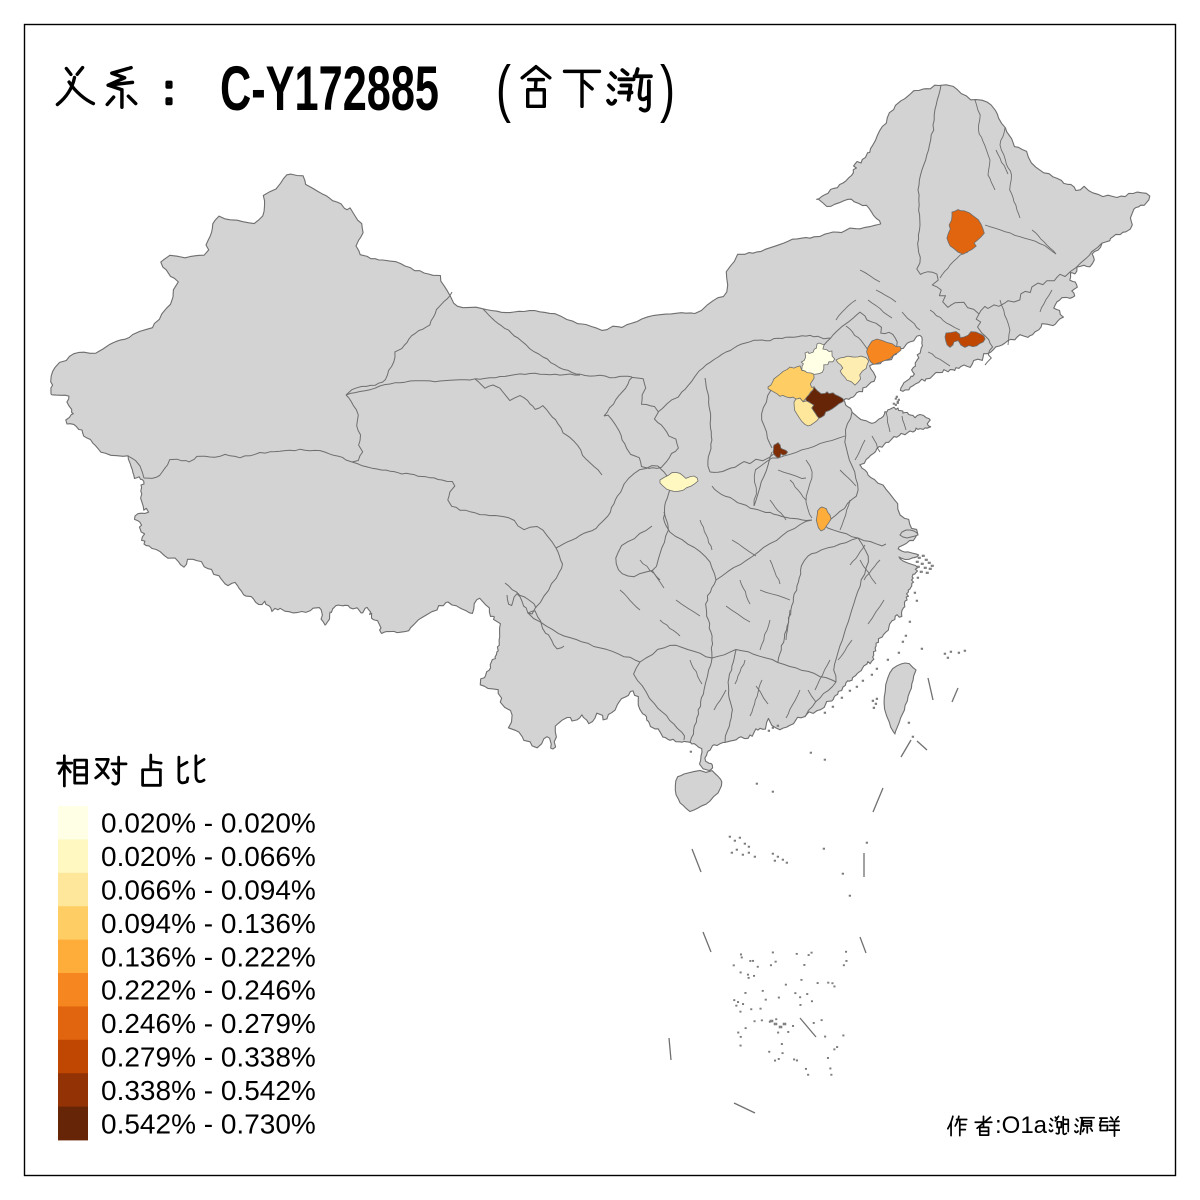 The height and width of the screenshot is (1200, 1200). What do you see at coordinates (208, 956) in the screenshot?
I see `svg-text: 0.136% - 0.222%` at bounding box center [208, 956].